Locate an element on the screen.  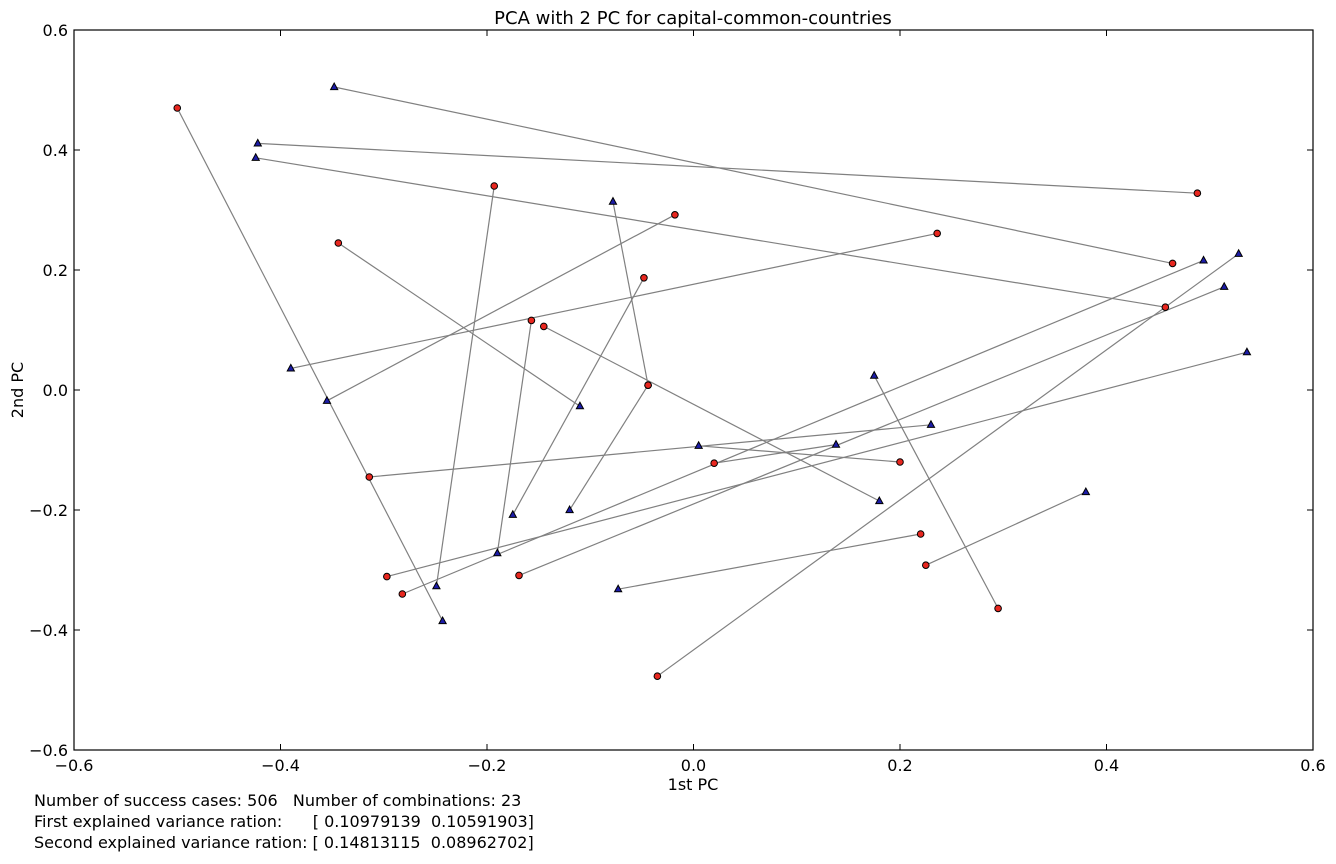
x-tick-label-4: 0.2 is located at coordinates (899, 765).